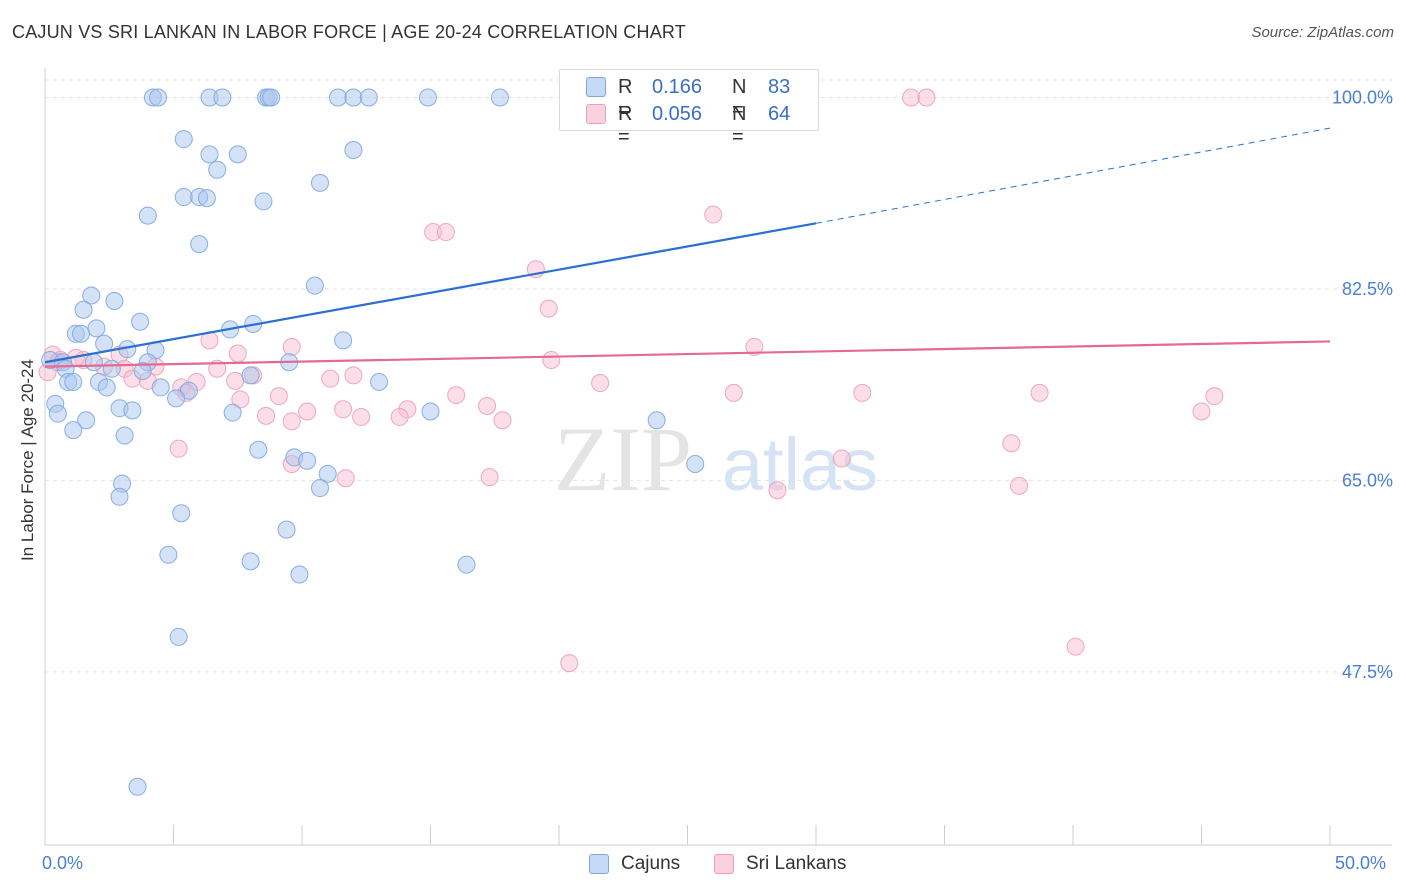 Image resolution: width=1406 pixels, height=892 pixels. Describe the element at coordinates (651, 863) in the screenshot. I see `cajuns-legend-label: Cajuns` at that location.